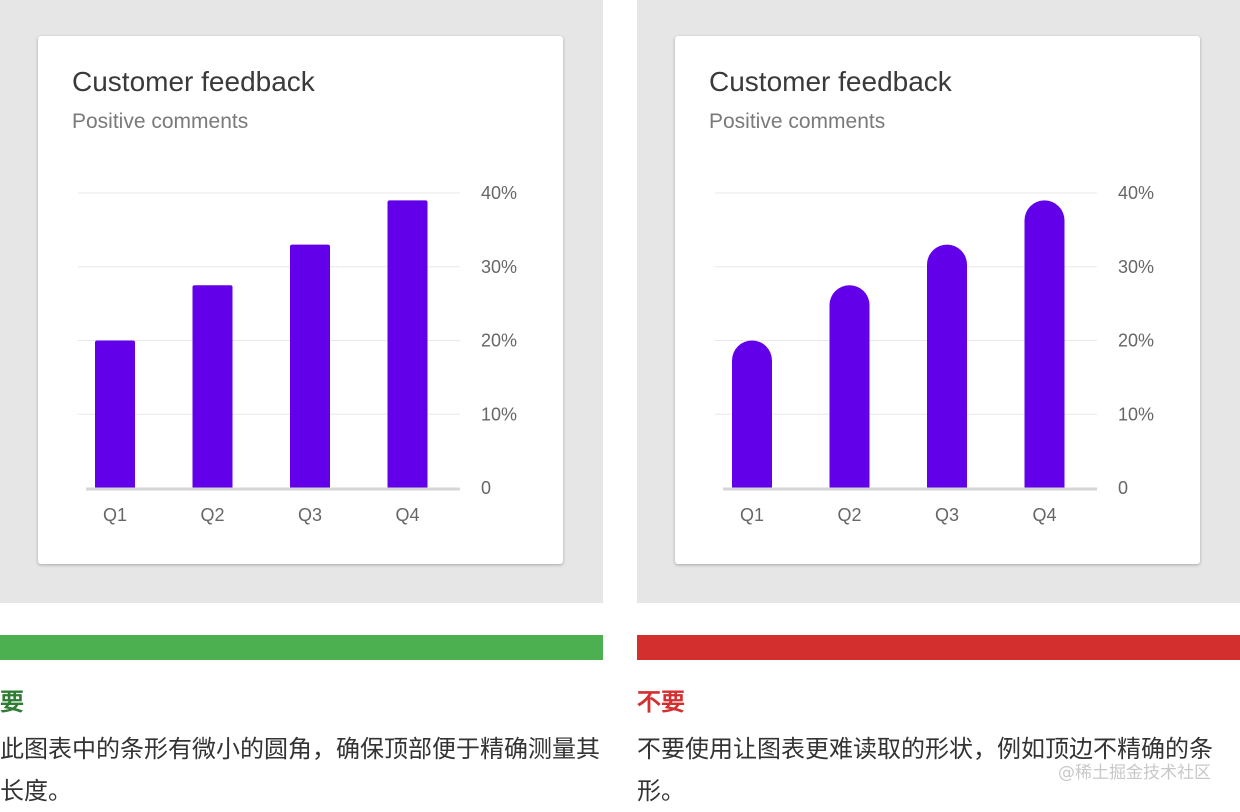  I want to click on do-caption: 此图表中的条形有微小的圆角，确保顶部便于精确测量其长度。, so click(300, 770).